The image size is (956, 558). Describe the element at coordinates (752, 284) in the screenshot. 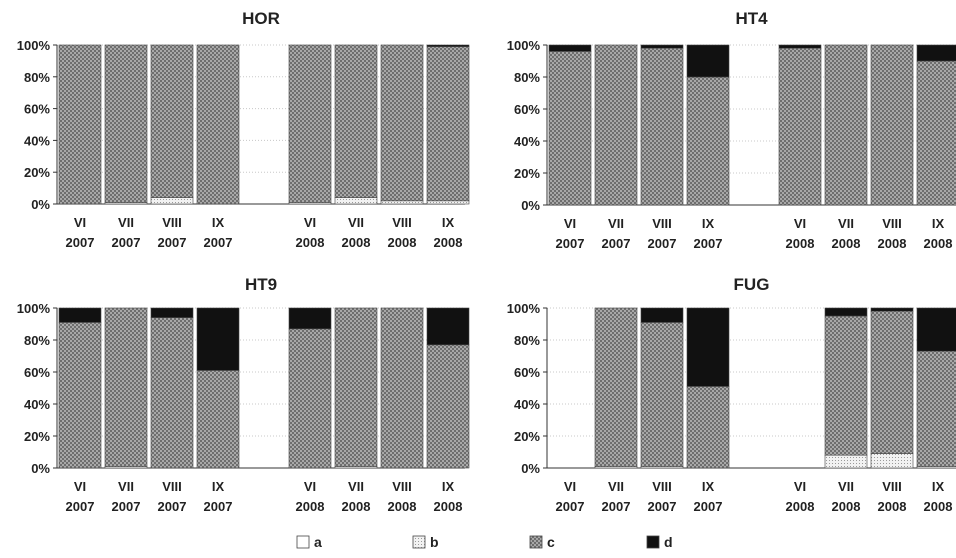

I see `panel-title: FUG` at that location.